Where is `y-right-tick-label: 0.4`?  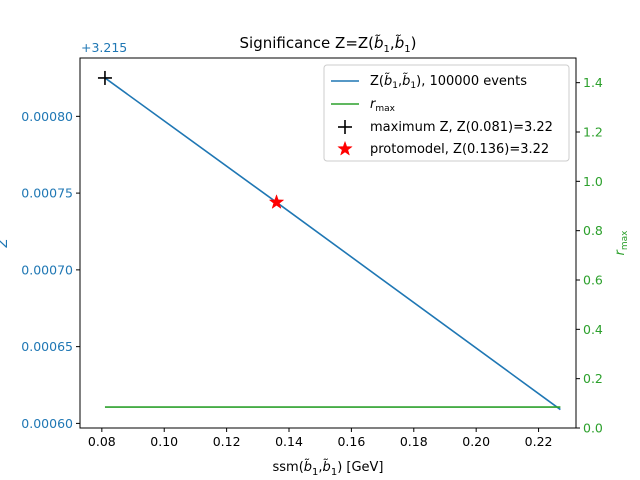 y-right-tick-label: 0.4 is located at coordinates (593, 329).